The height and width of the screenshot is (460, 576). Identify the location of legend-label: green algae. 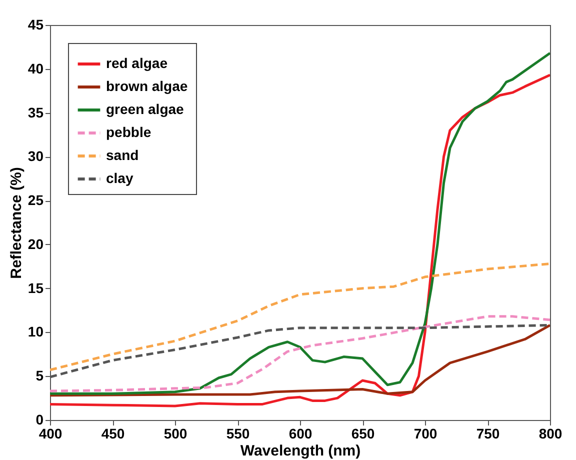
(145, 109).